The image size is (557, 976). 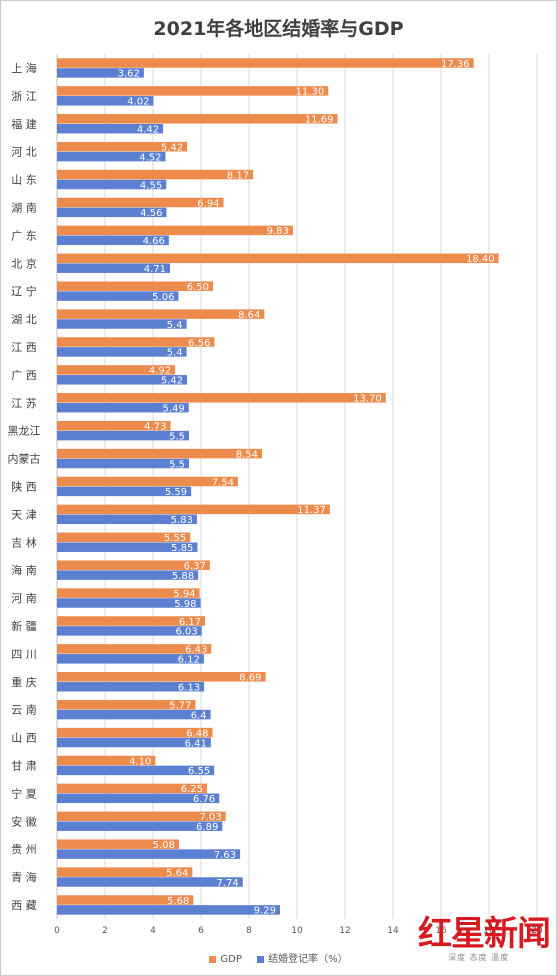 I want to click on gdp-data-label: 4.92, so click(x=160, y=371).